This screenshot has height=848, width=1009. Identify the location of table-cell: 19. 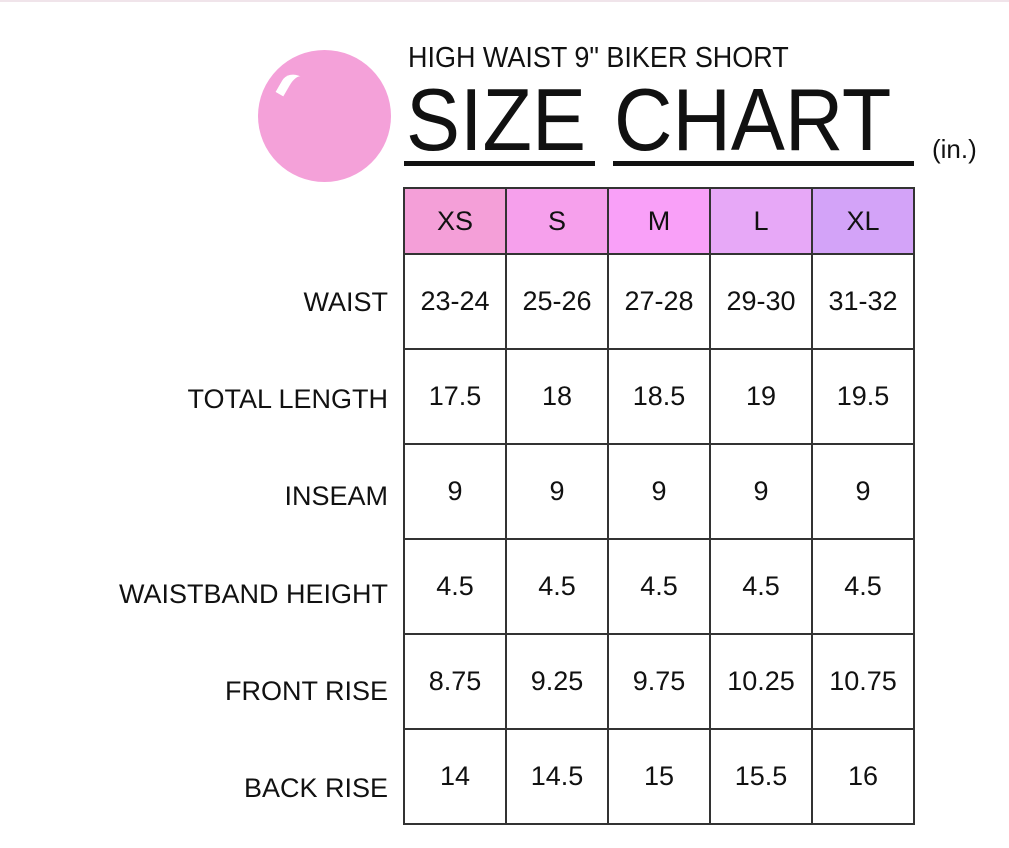
(761, 396).